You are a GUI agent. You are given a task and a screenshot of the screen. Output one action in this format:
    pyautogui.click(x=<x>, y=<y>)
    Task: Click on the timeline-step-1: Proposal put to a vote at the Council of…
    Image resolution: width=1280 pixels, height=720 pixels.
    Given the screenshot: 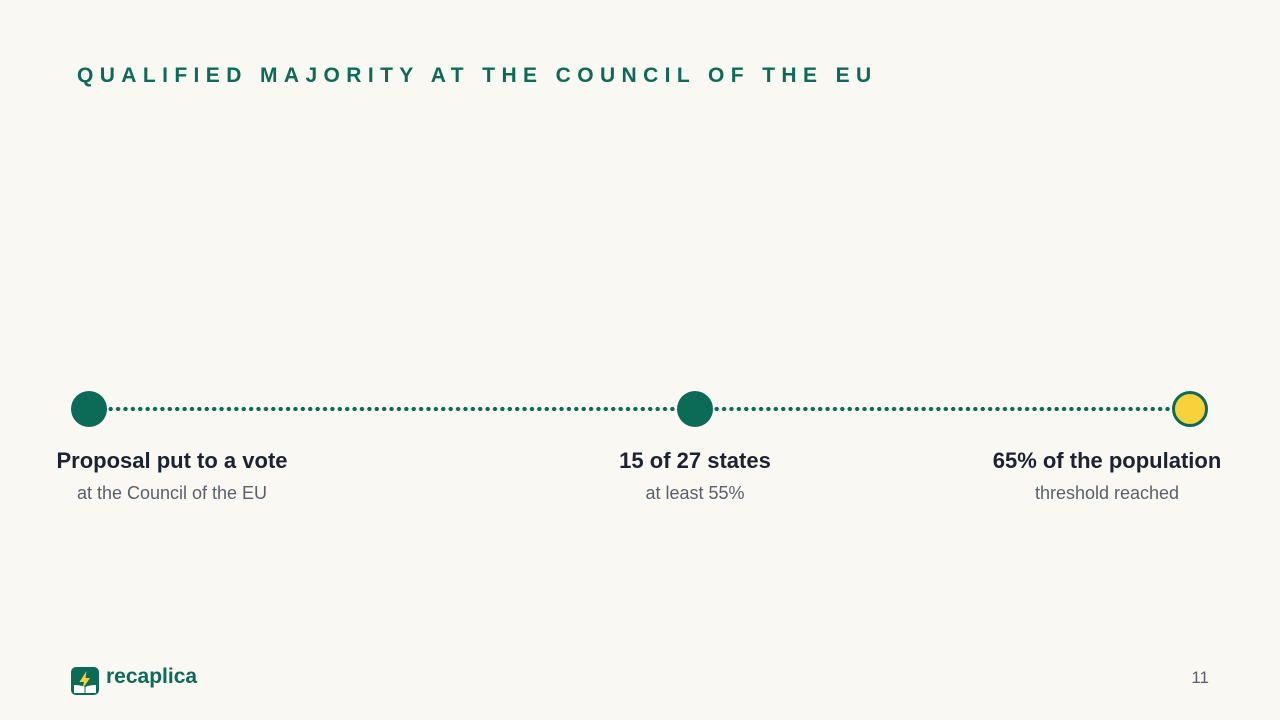 What is the action you would take?
    pyautogui.click(x=172, y=475)
    